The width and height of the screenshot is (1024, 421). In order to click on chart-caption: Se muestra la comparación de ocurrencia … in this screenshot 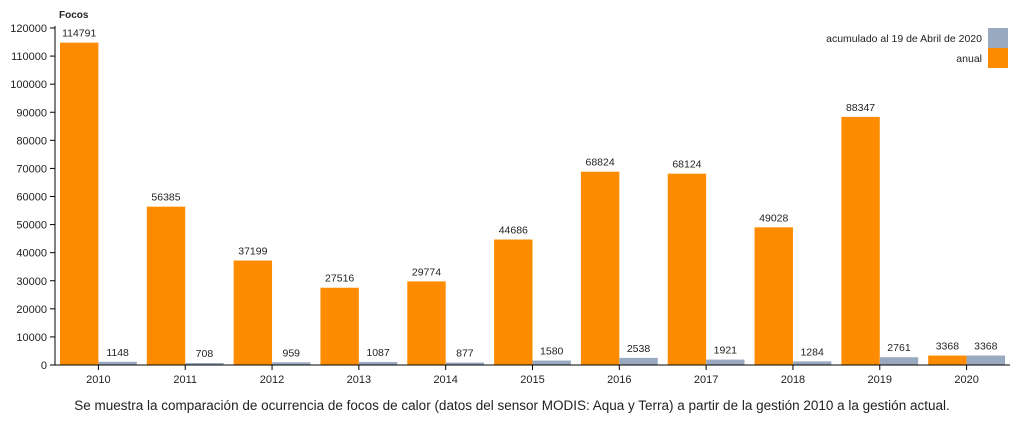, I will do `click(512, 405)`.